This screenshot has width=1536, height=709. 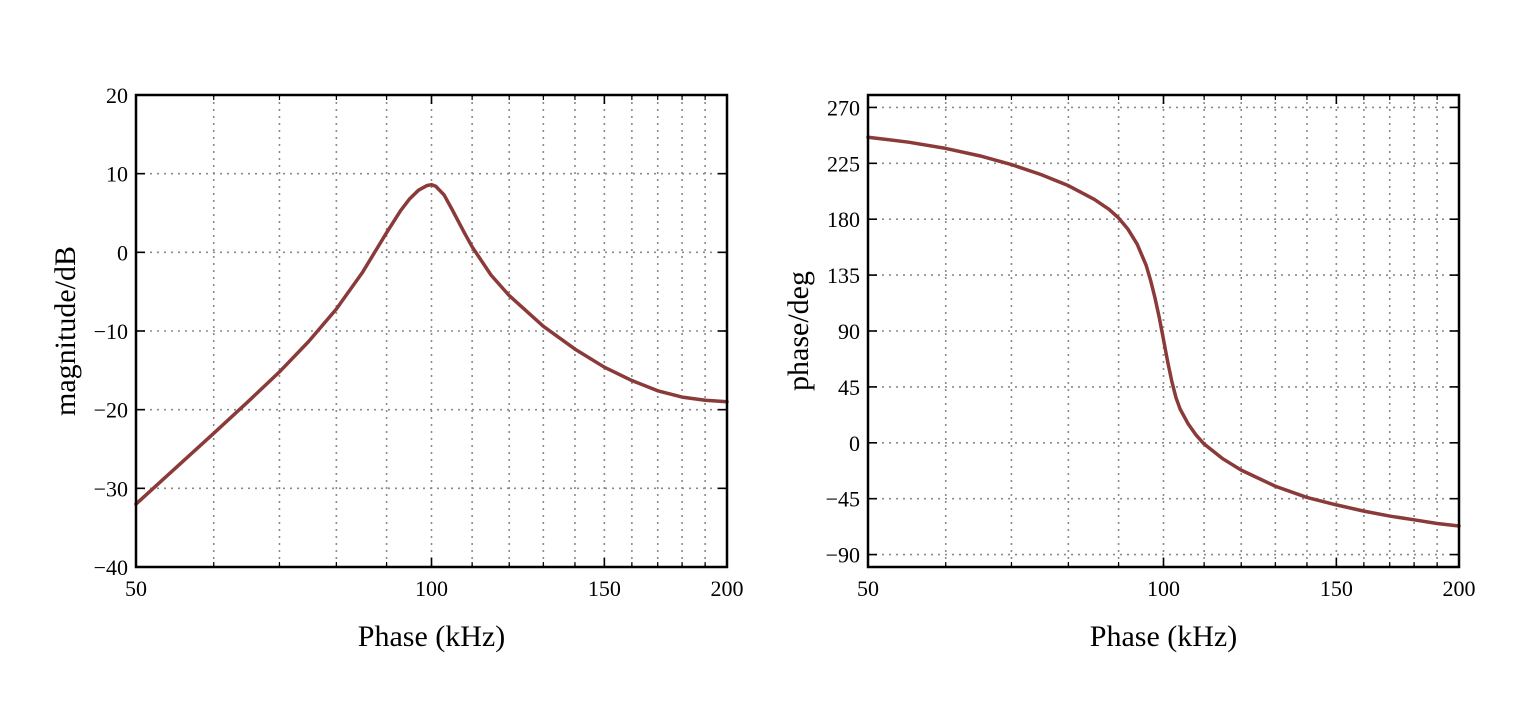 I want to click on chart0-ytick-label-10: 10, so click(x=117, y=174).